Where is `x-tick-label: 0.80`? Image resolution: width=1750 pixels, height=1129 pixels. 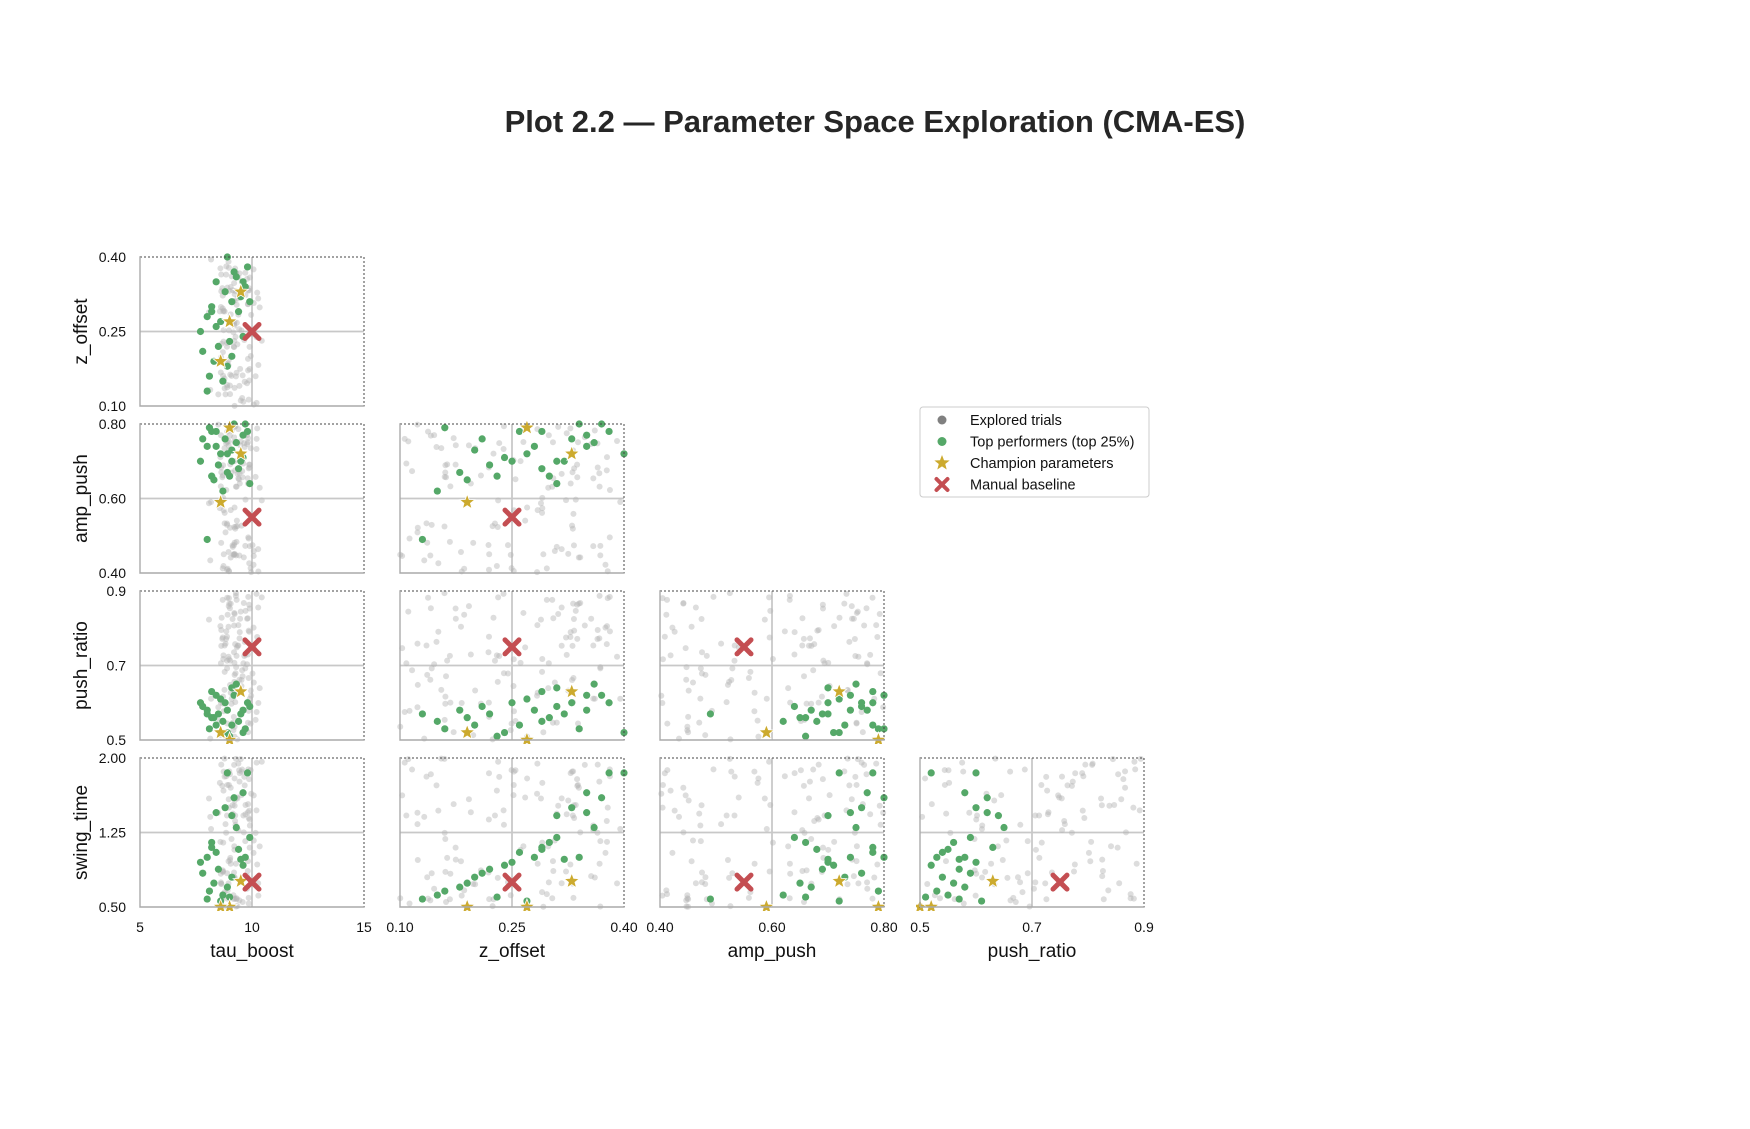 x-tick-label: 0.80 is located at coordinates (883, 927).